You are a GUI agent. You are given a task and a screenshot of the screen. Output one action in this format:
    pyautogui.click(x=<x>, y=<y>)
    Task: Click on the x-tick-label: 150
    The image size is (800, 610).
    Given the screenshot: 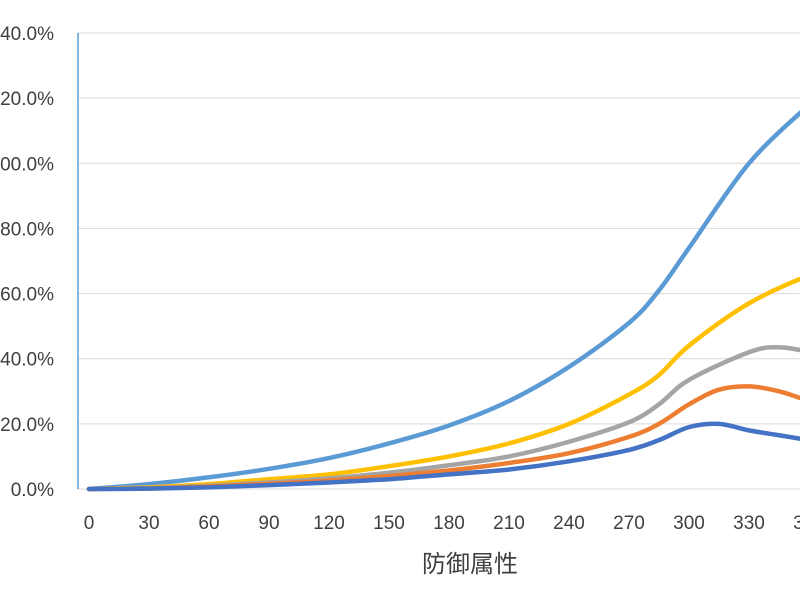 What is the action you would take?
    pyautogui.click(x=389, y=523)
    